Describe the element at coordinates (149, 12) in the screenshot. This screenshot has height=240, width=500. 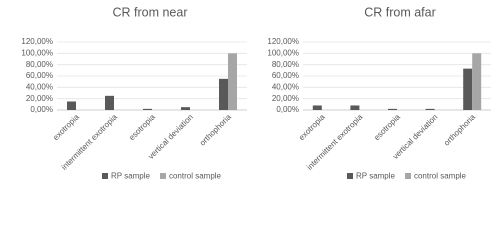
I see `chart-title: CR from near` at that location.